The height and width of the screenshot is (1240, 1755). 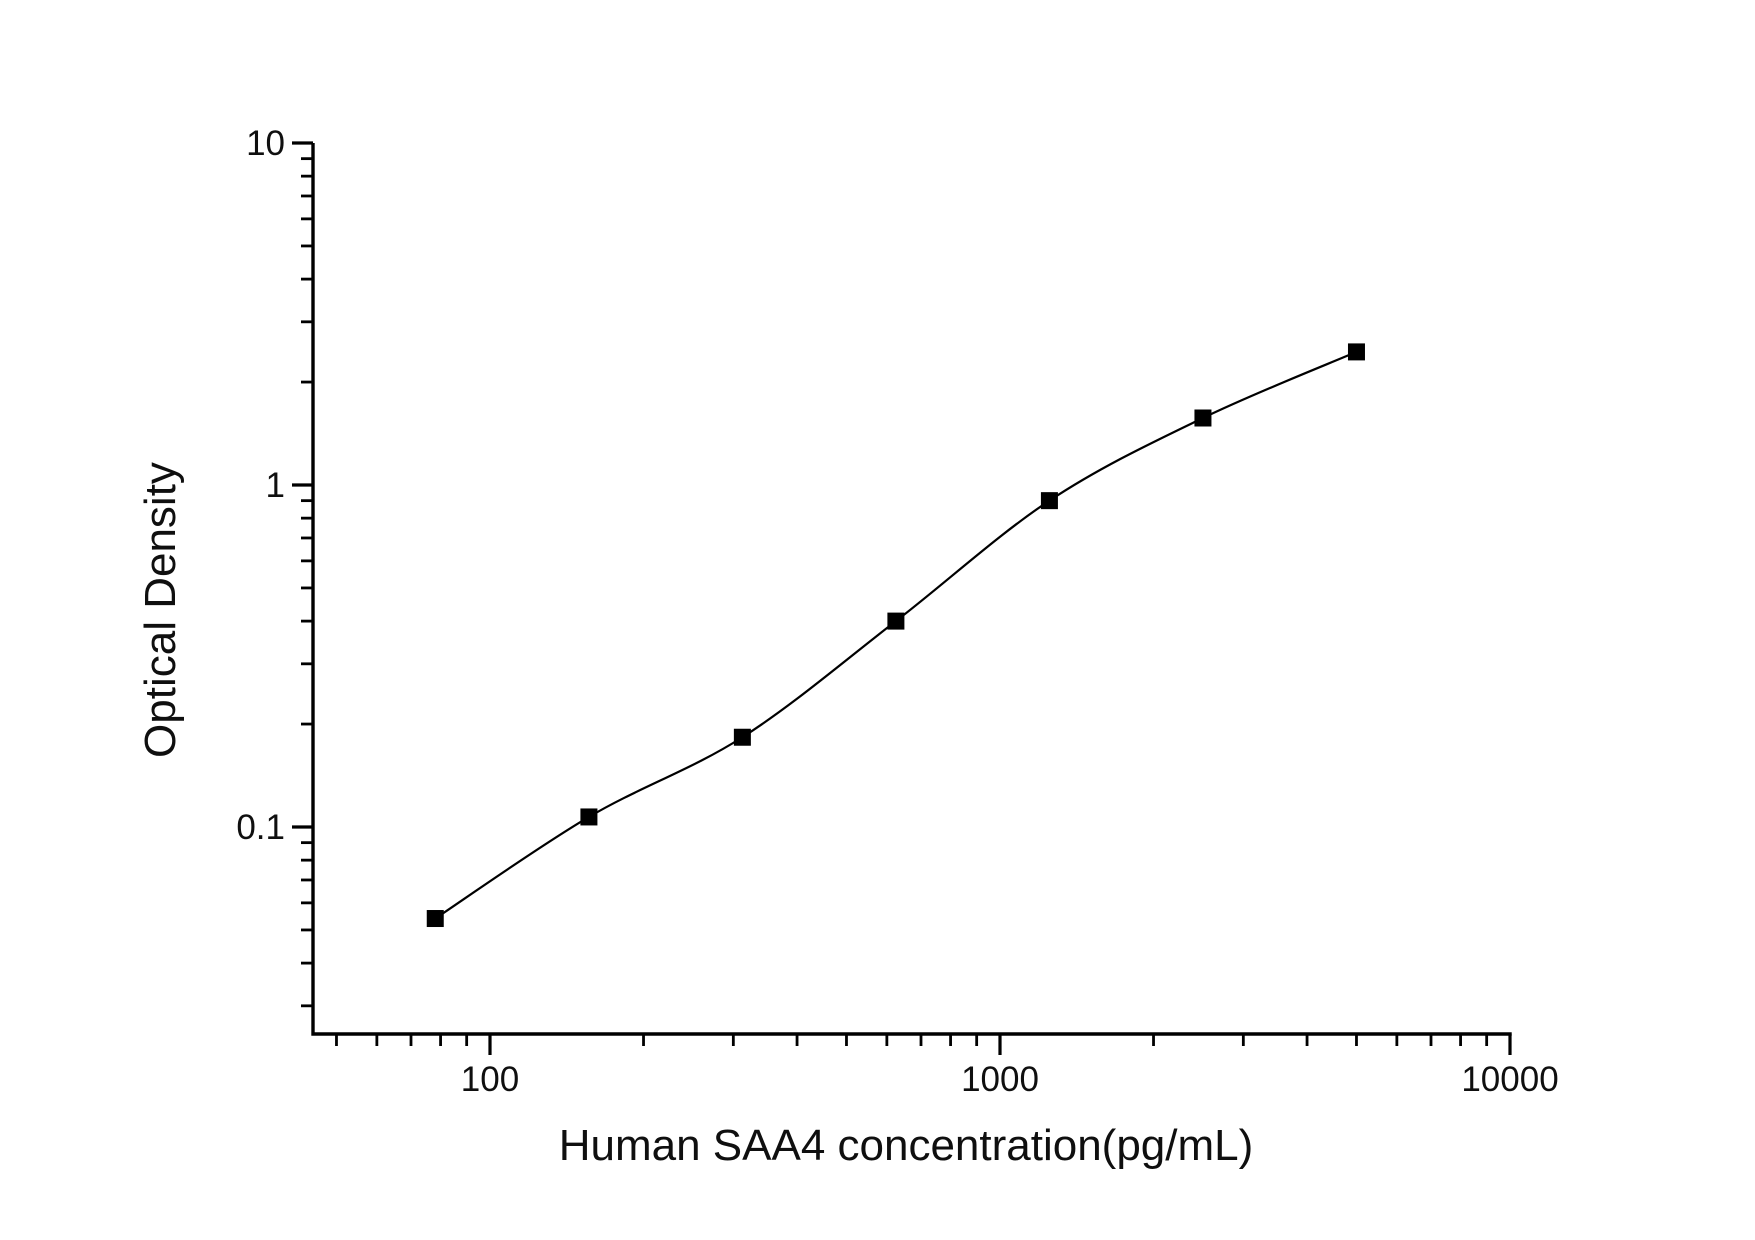 What do you see at coordinates (275, 485) in the screenshot?
I see `y-tick-label: 1` at bounding box center [275, 485].